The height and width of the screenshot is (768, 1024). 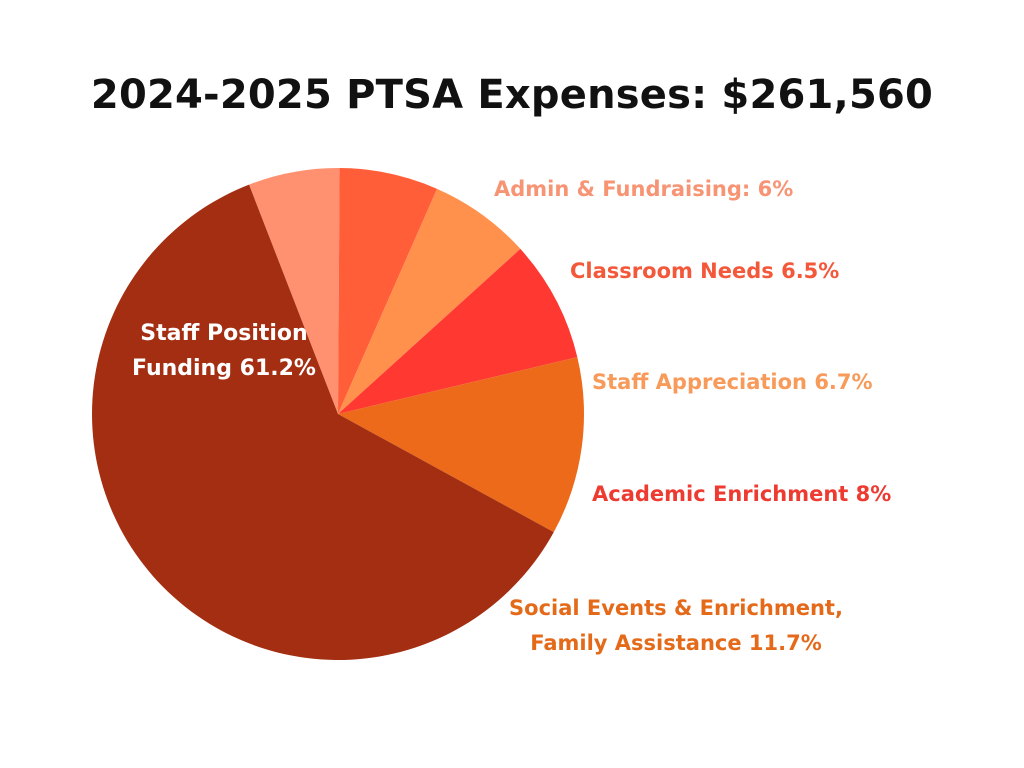 What do you see at coordinates (461, 445) in the screenshot?
I see `pie-slice-social-events` at bounding box center [461, 445].